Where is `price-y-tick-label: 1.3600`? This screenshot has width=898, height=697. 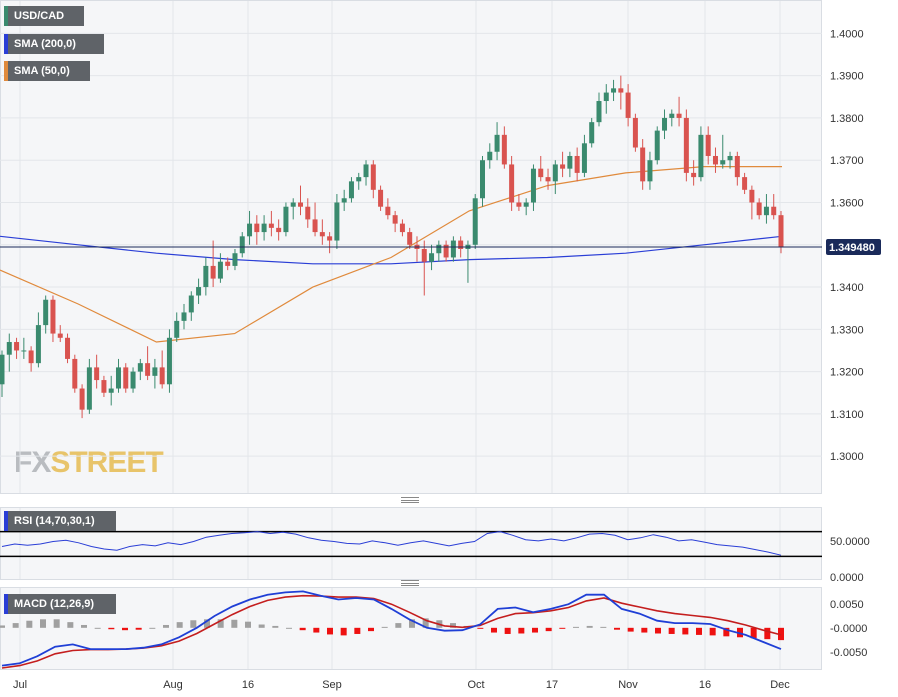 price-y-tick-label: 1.3600 is located at coordinates (847, 203).